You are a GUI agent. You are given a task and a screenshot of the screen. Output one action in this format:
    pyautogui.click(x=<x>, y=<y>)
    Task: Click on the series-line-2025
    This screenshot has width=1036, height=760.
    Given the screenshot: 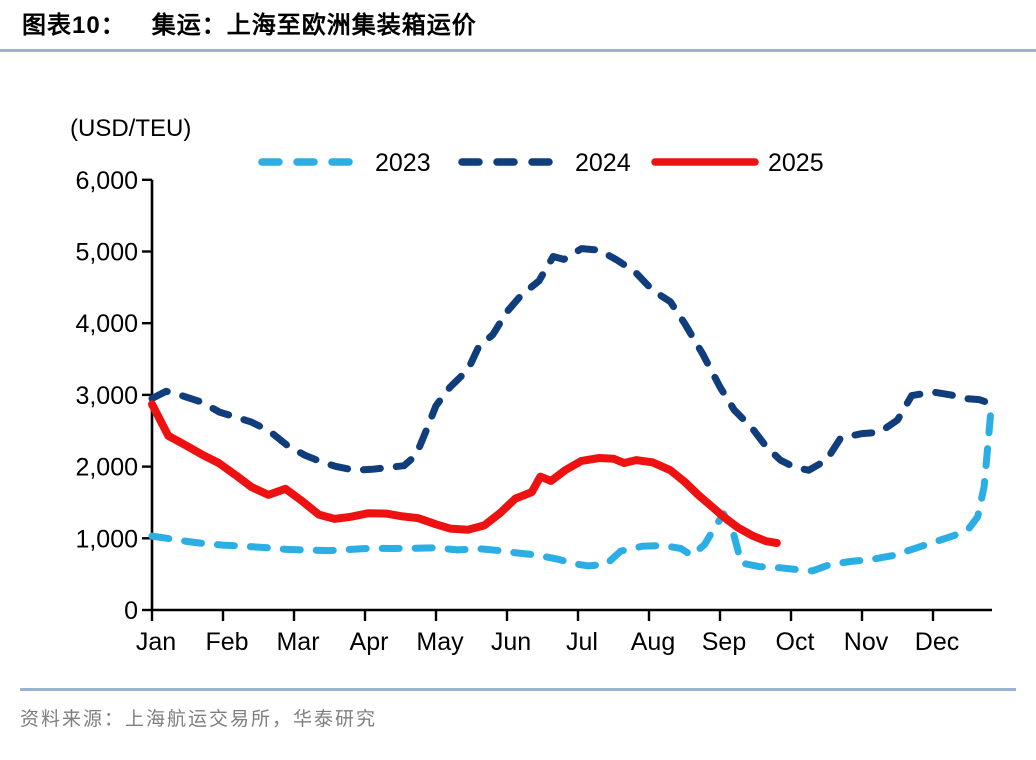 What is the action you would take?
    pyautogui.click(x=464, y=473)
    